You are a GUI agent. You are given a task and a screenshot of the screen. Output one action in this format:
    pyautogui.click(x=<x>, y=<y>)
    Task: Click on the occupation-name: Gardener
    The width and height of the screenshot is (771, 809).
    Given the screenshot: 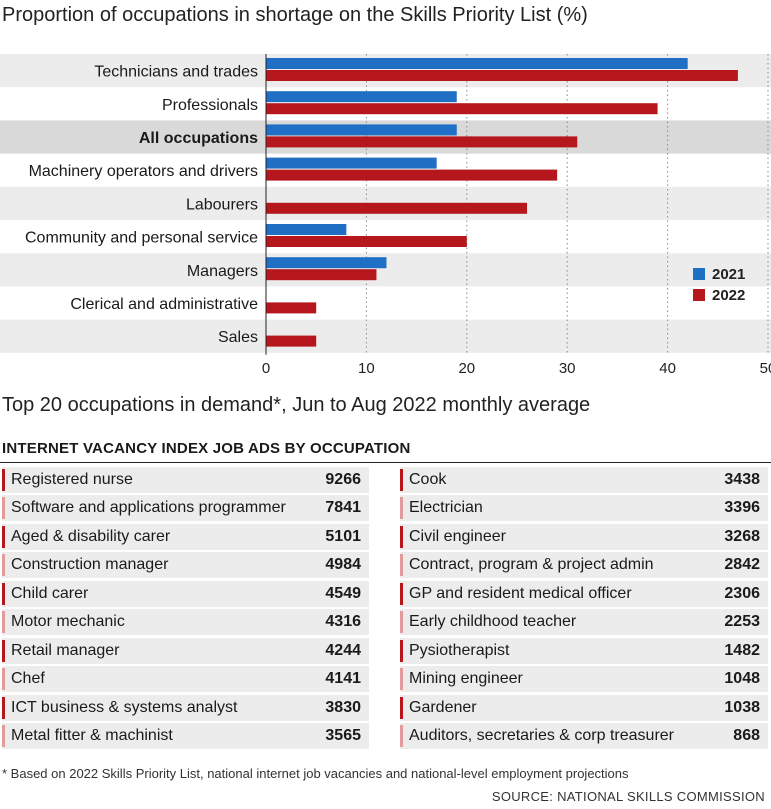 What is the action you would take?
    pyautogui.click(x=443, y=707)
    